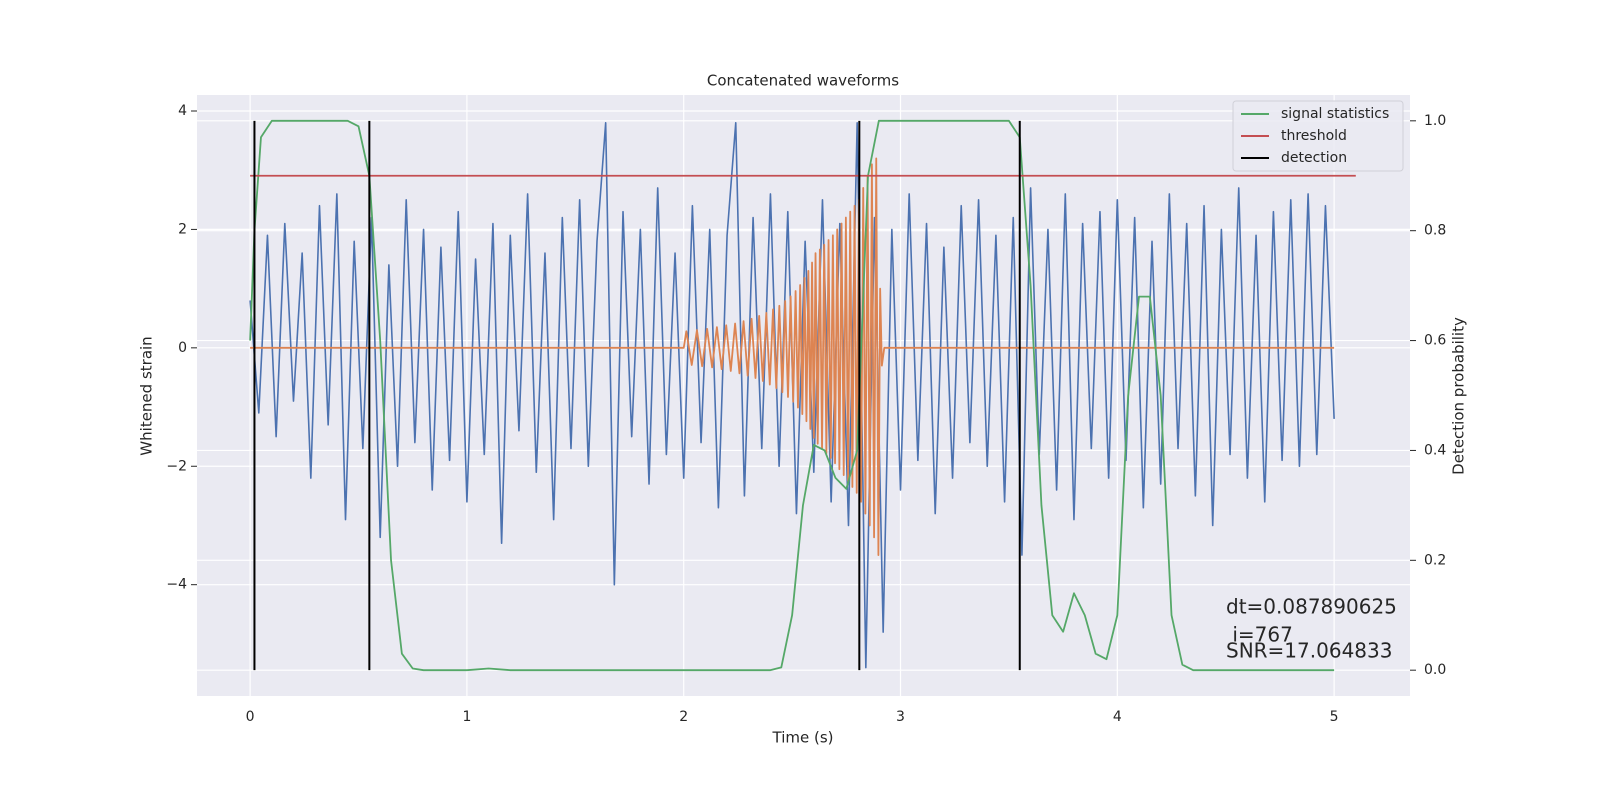 This screenshot has width=1600, height=800. Describe the element at coordinates (1309, 651) in the screenshot. I see `annotation: SNR=17.064833` at that location.